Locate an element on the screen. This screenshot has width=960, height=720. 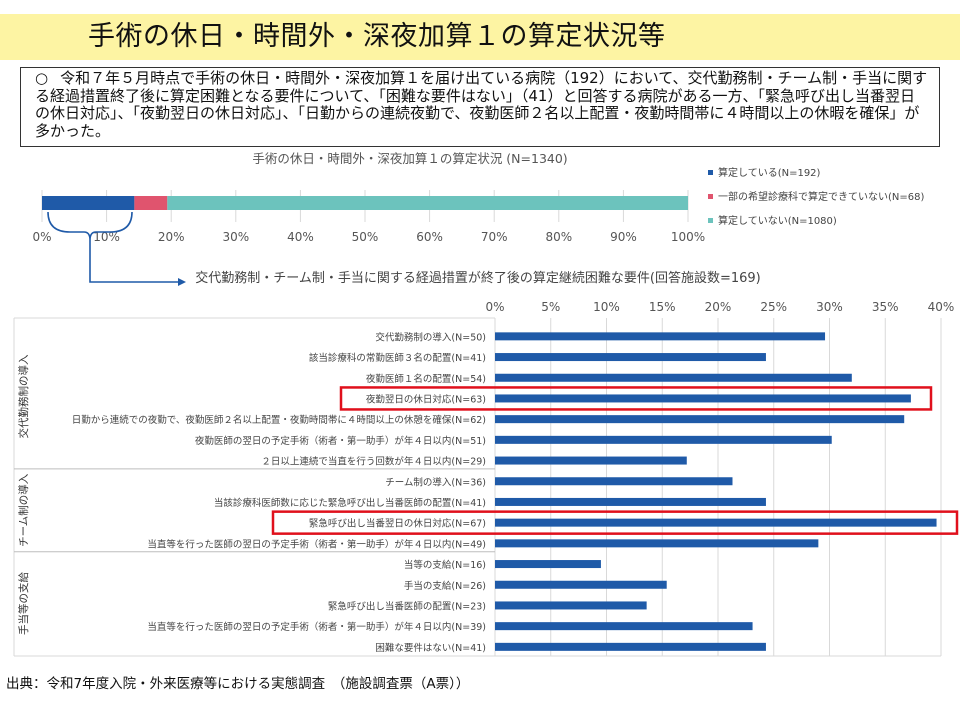
chart2-category-label: 夜勤翌日の休日対応(N=63) is located at coordinates (426, 399).